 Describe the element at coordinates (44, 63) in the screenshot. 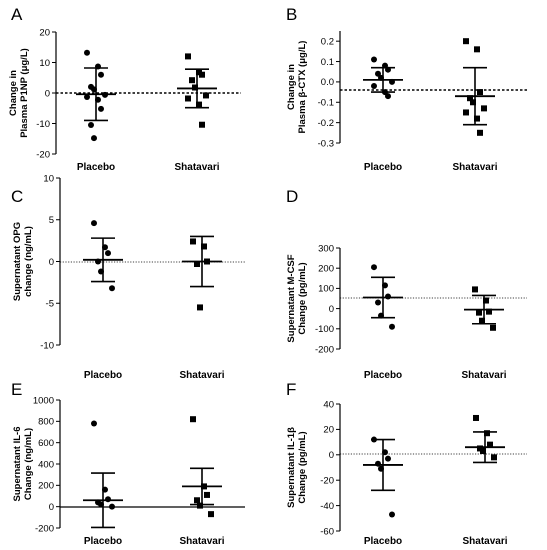

I see `panel-a-y-tick-label: 10` at that location.